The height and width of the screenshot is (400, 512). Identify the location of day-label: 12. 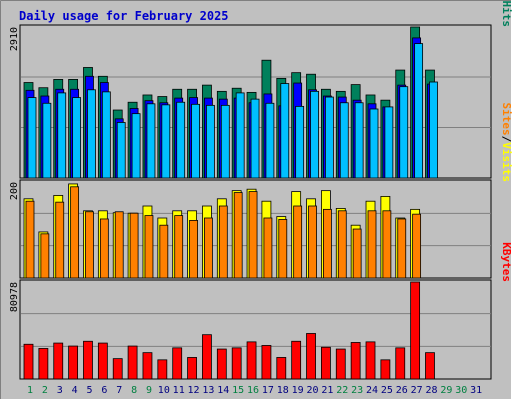
(194, 390).